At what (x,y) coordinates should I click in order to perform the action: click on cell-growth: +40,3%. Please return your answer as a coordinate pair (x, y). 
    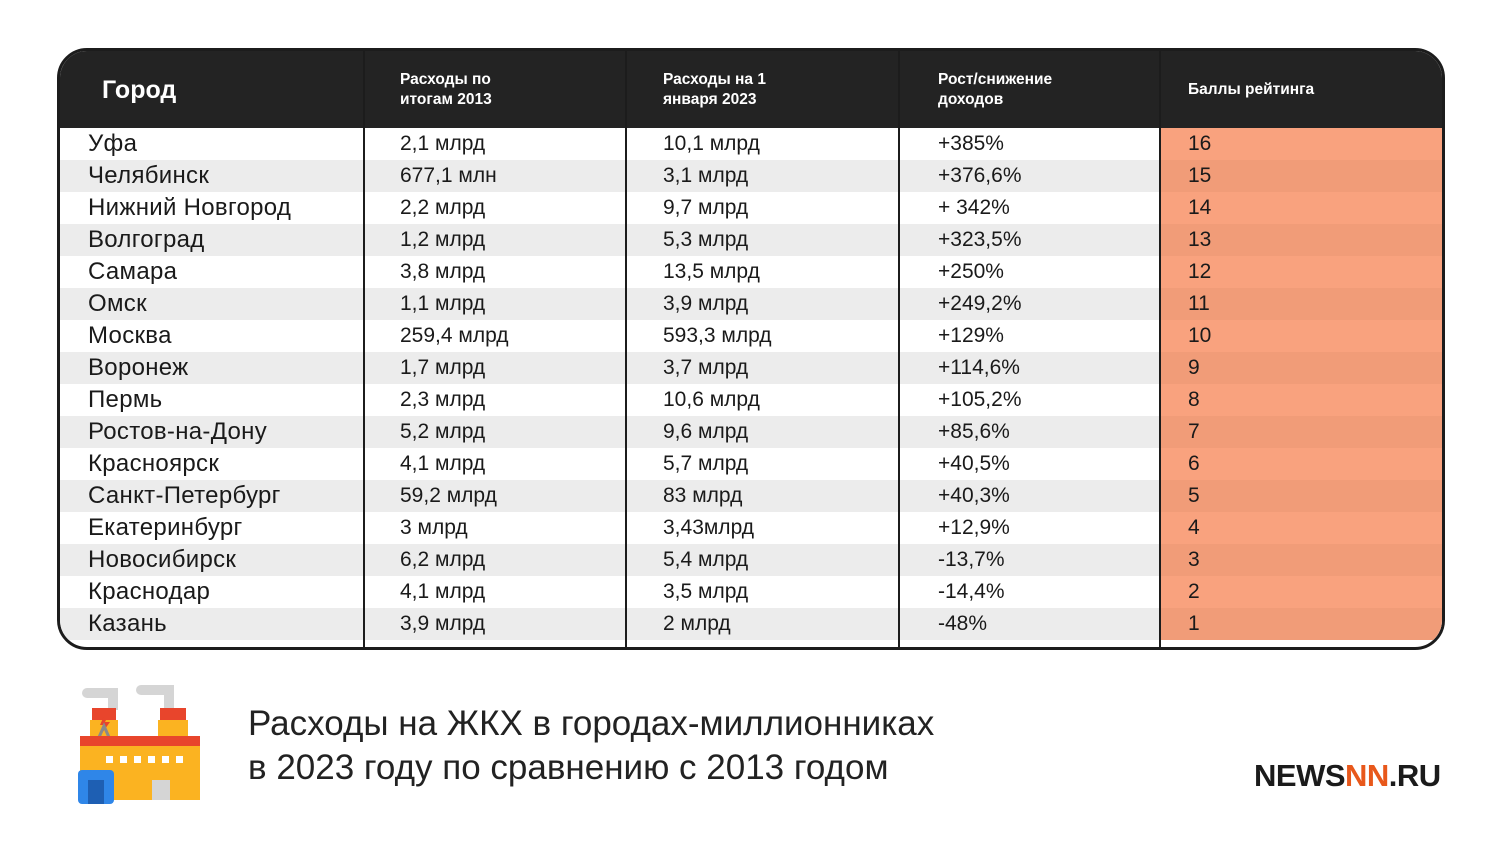
    Looking at the image, I should click on (974, 495).